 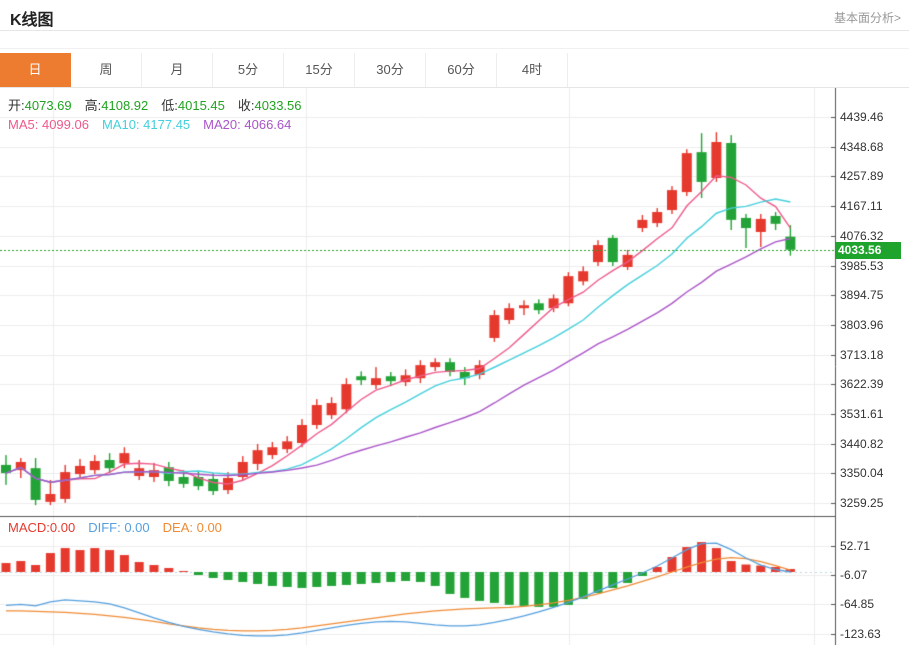 I want to click on ma20-label: MA20:, so click(x=222, y=124).